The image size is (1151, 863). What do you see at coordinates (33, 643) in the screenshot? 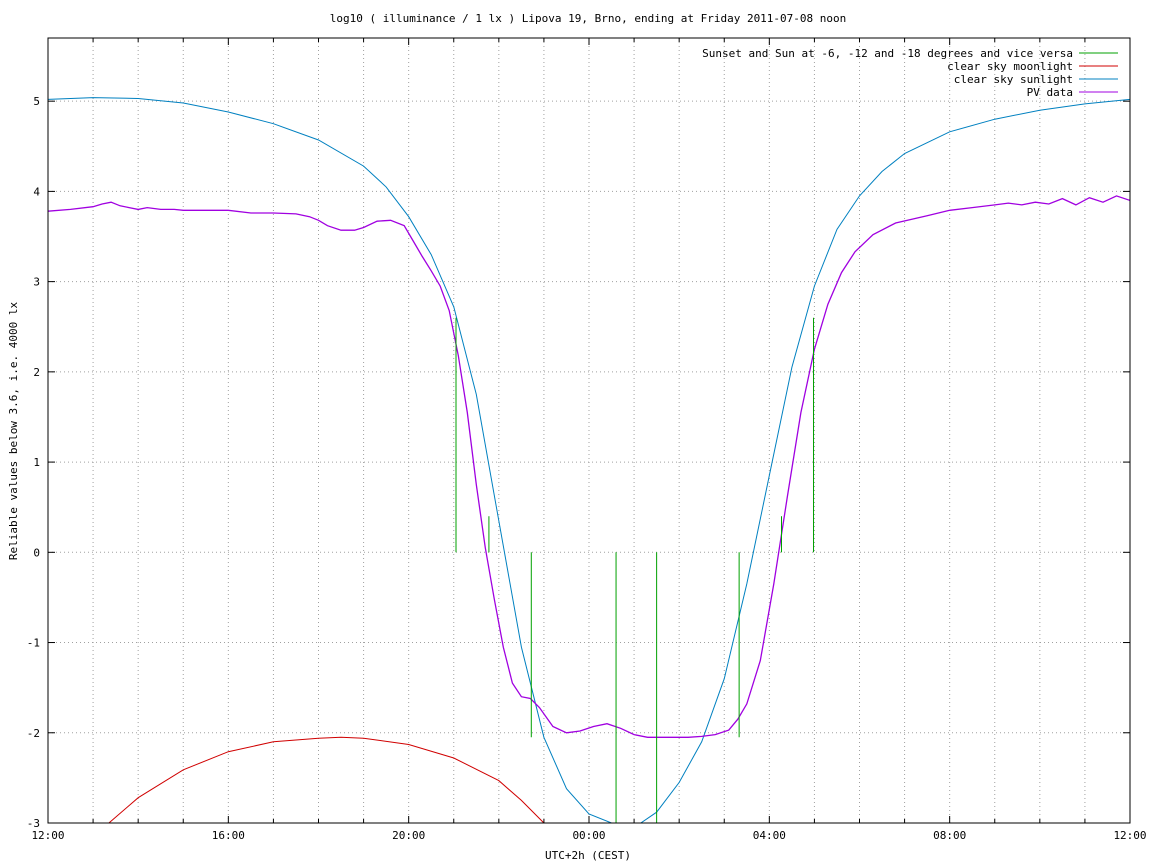
I see `y-tick-label: -1` at bounding box center [33, 643].